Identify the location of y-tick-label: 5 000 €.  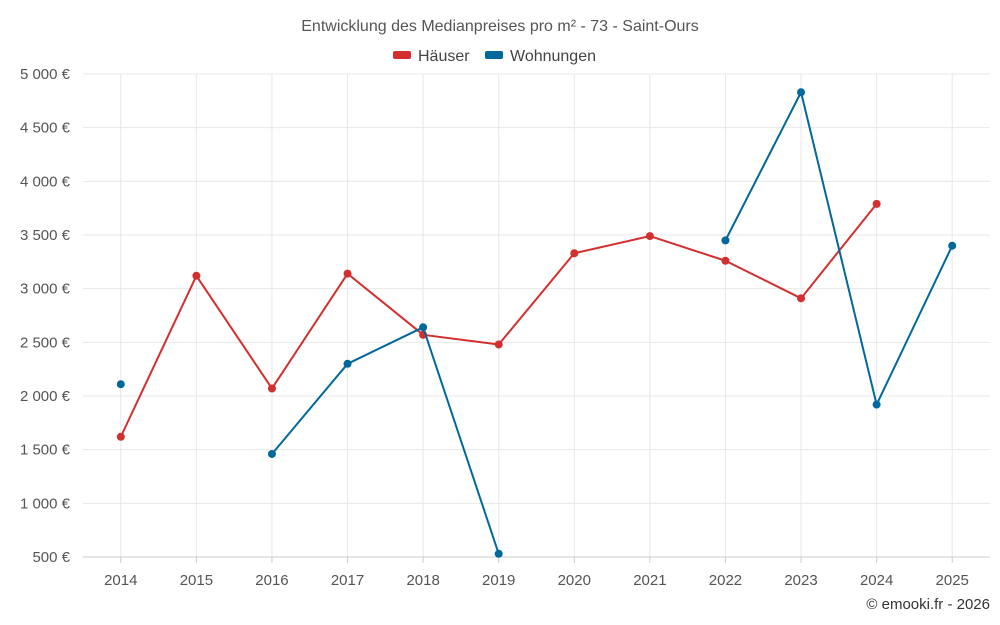
(45, 74).